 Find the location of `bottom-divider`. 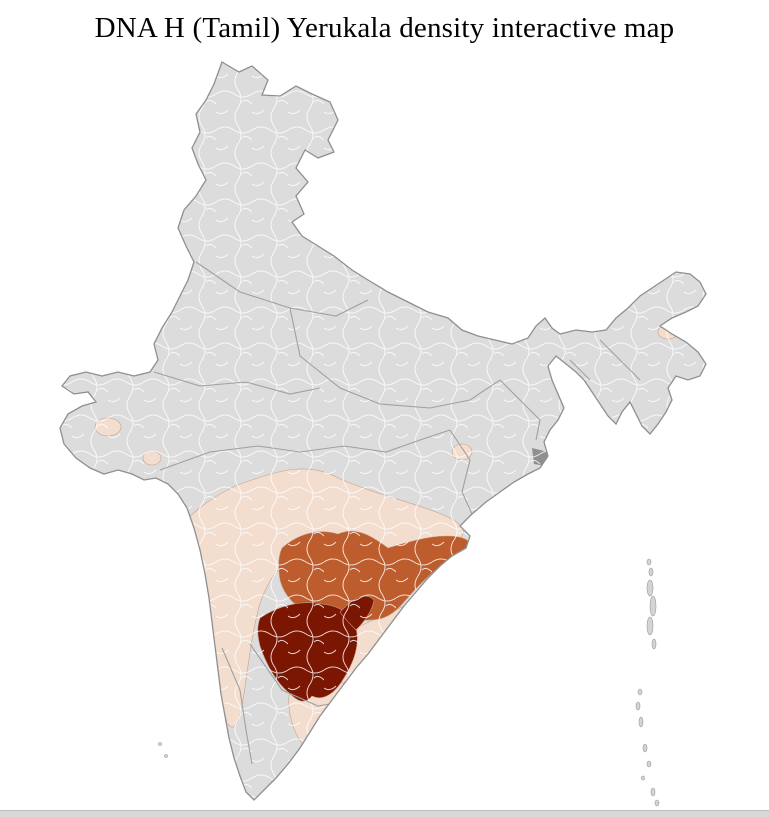

bottom-divider is located at coordinates (384, 813).